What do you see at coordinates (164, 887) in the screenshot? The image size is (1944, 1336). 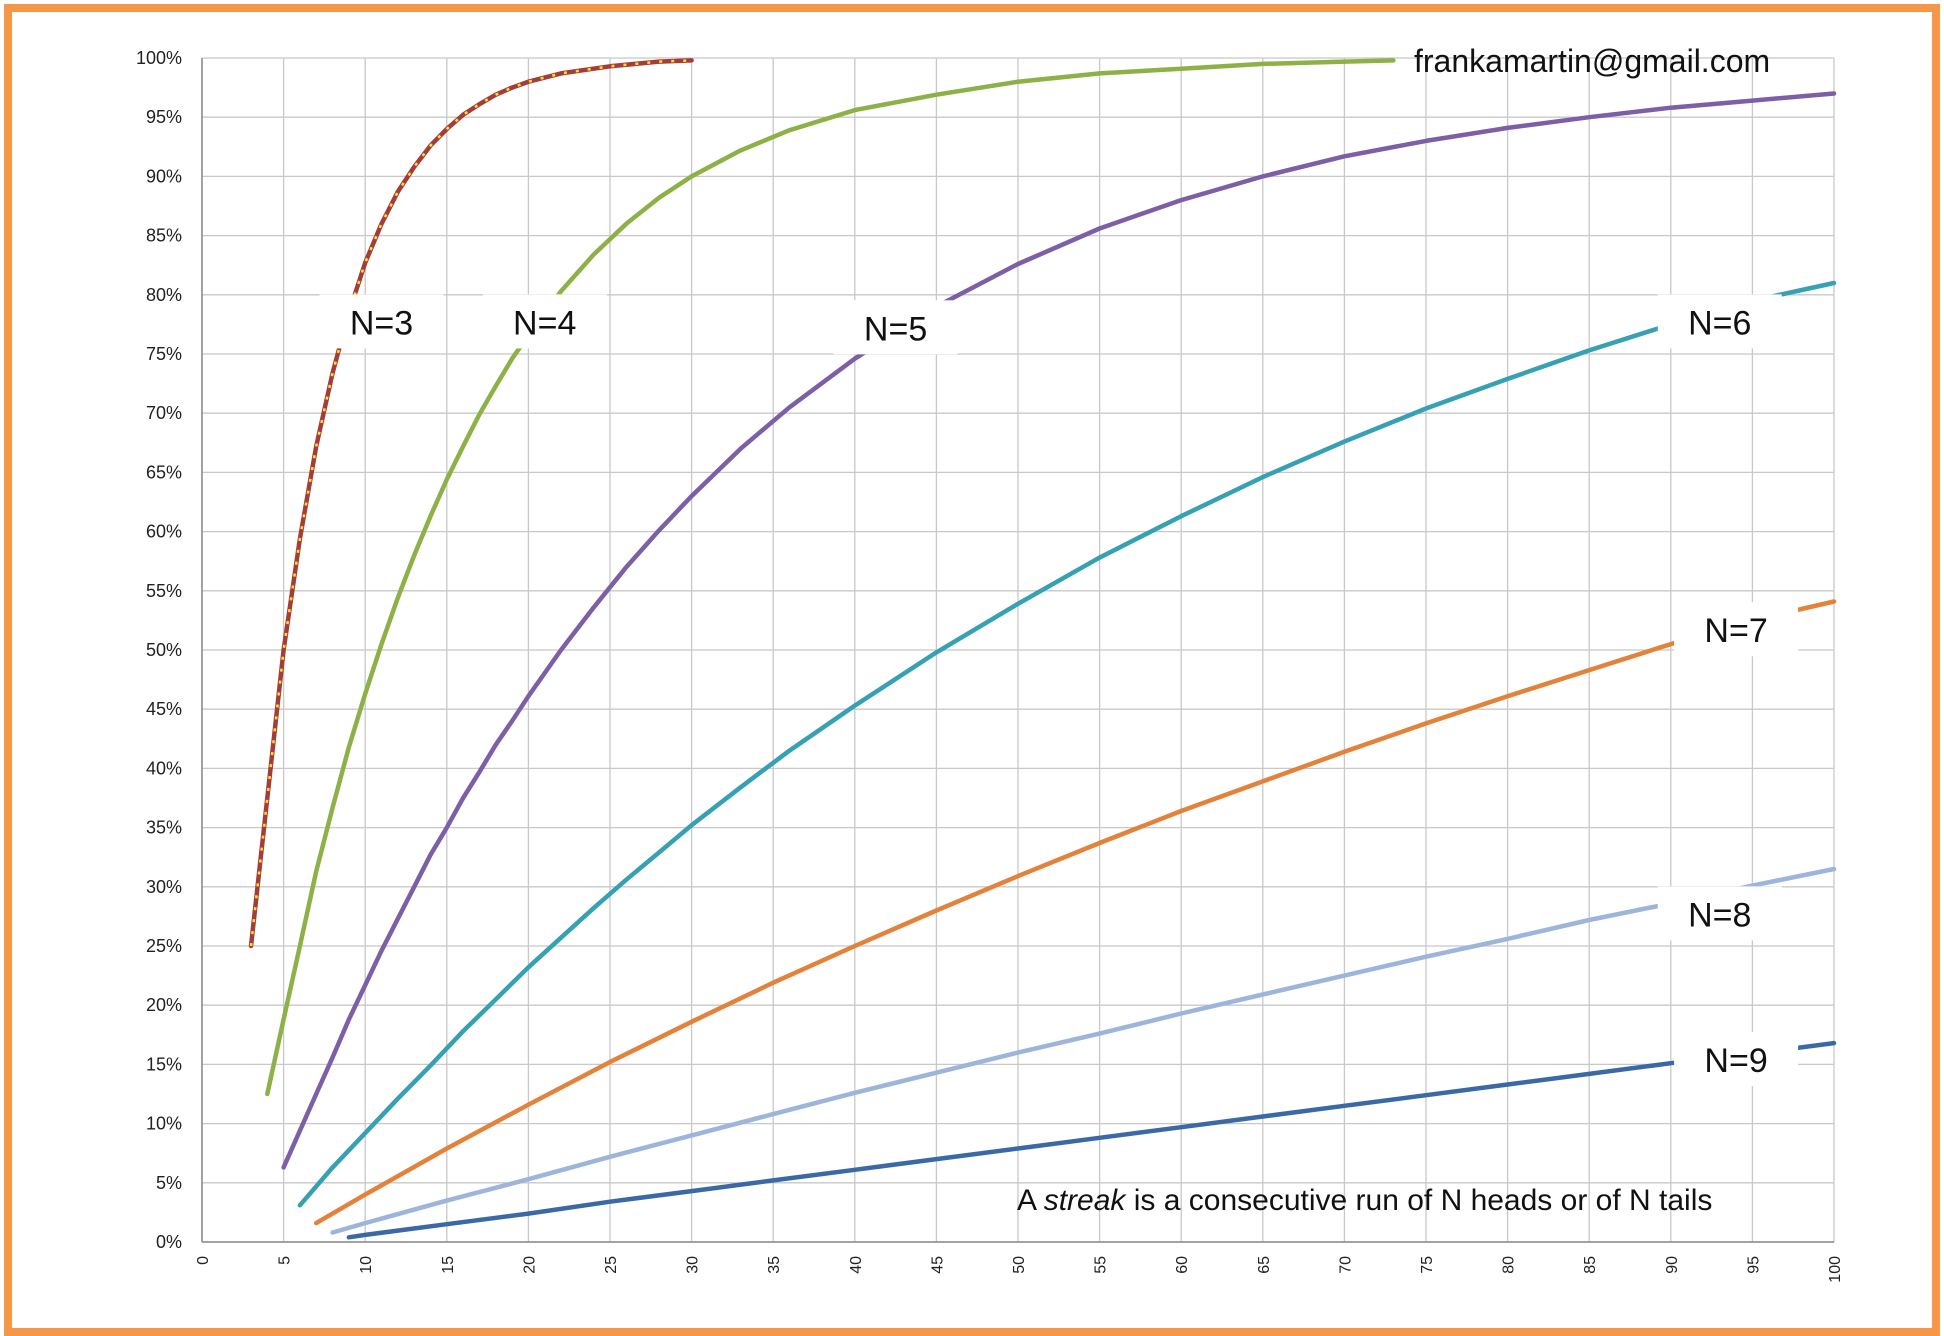 I see `y-tick-label: 30%` at bounding box center [164, 887].